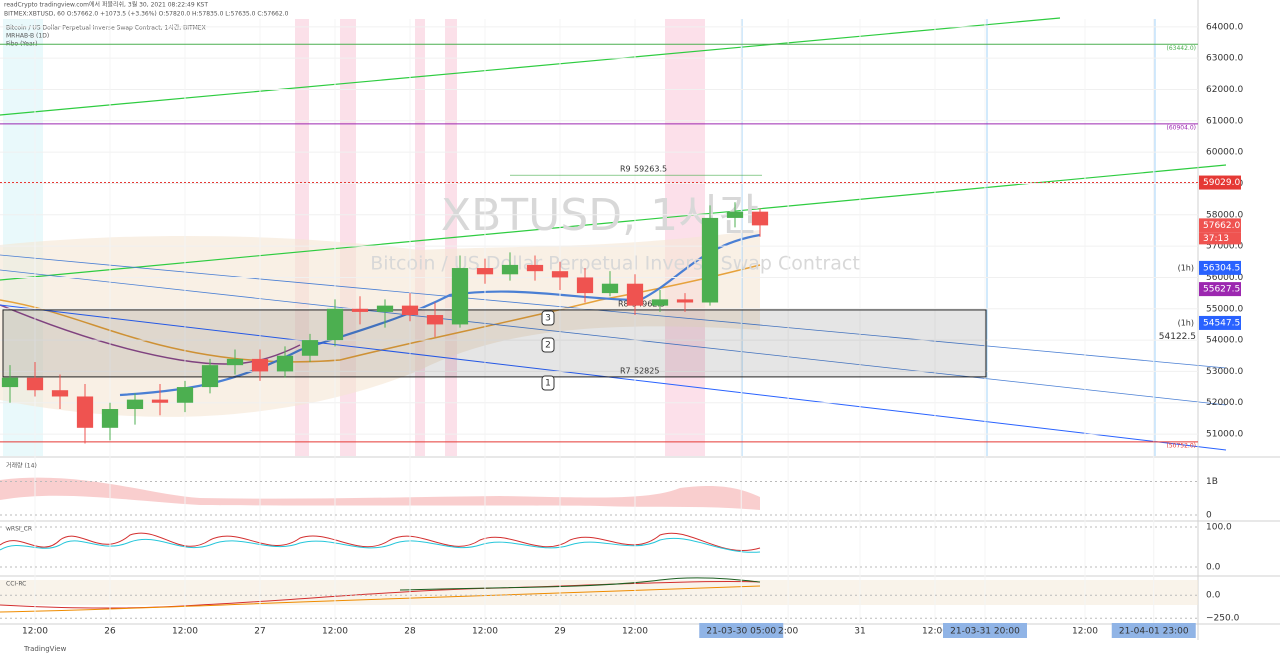  Describe the element at coordinates (380, 313) in the screenshot. I see `ma-line` at that location.